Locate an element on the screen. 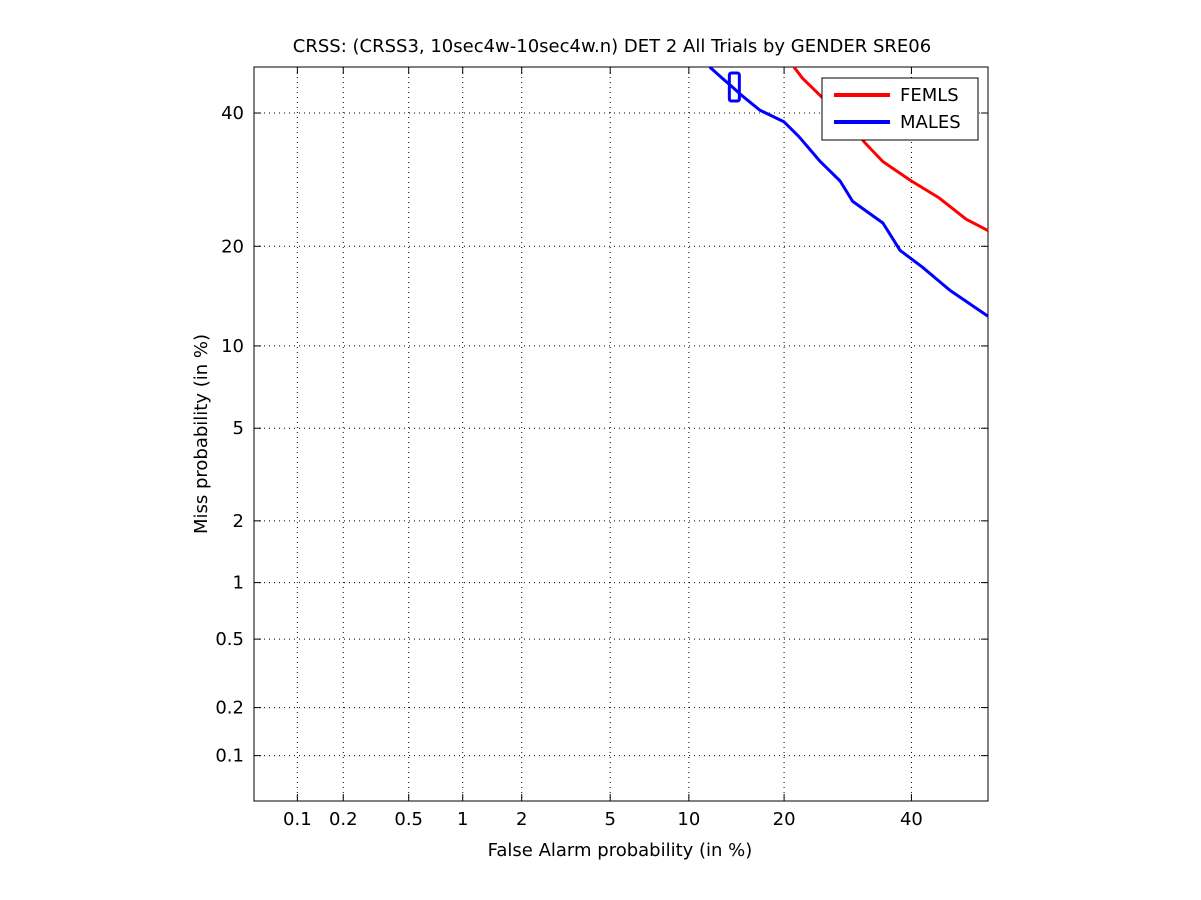 The width and height of the screenshot is (1201, 900). y-tick-label: 5 is located at coordinates (238, 428).